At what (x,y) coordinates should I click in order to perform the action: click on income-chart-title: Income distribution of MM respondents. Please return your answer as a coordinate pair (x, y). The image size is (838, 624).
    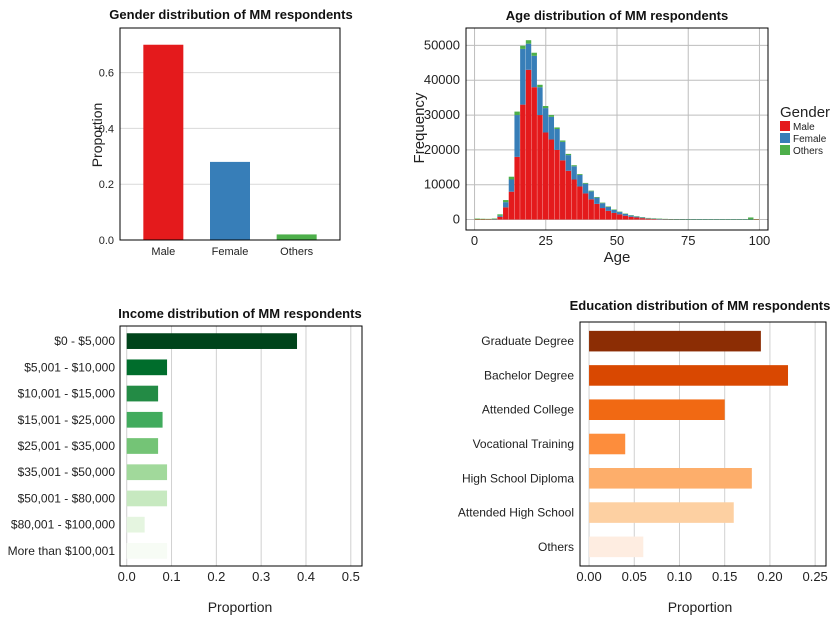
    Looking at the image, I should click on (239, 313).